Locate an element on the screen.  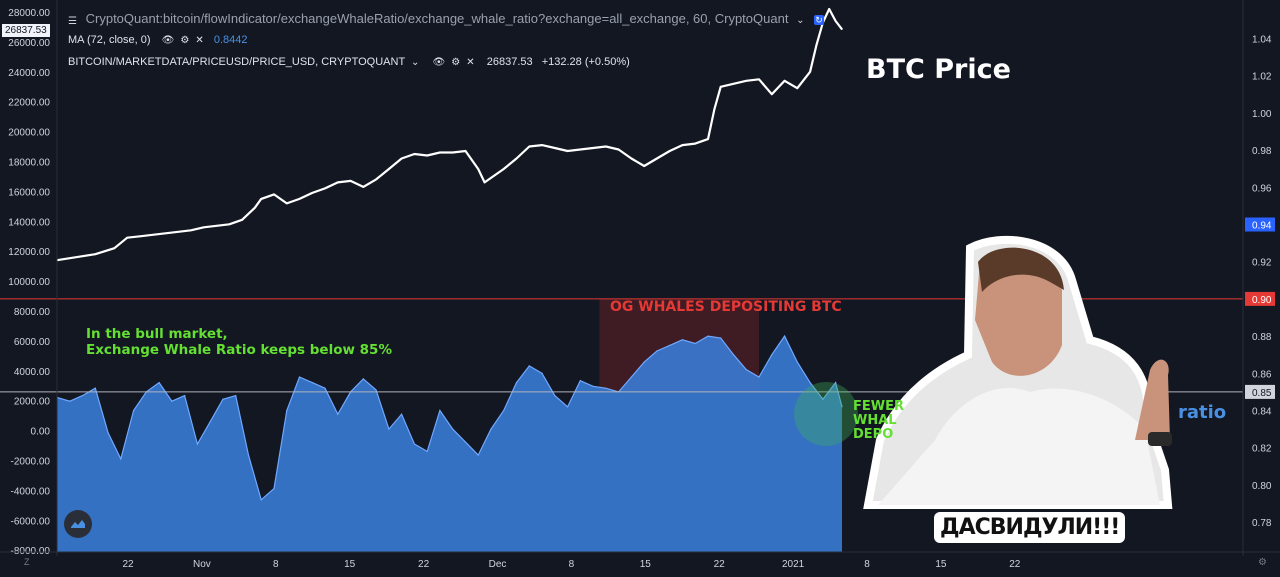
right-axis-tick-label: 0.98 is located at coordinates (1262, 151).